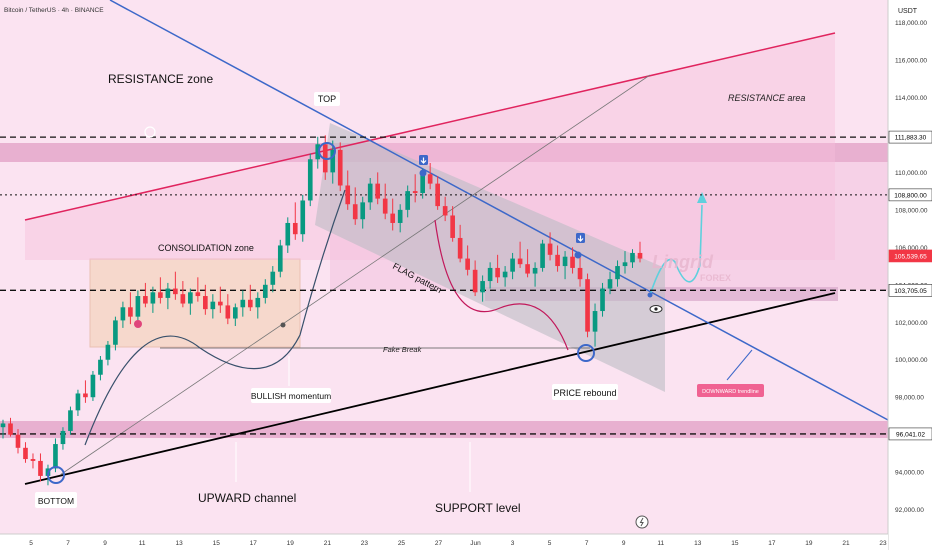 This screenshot has width=932, height=555. What do you see at coordinates (586, 353) in the screenshot?
I see `price-rebound-marker` at bounding box center [586, 353].